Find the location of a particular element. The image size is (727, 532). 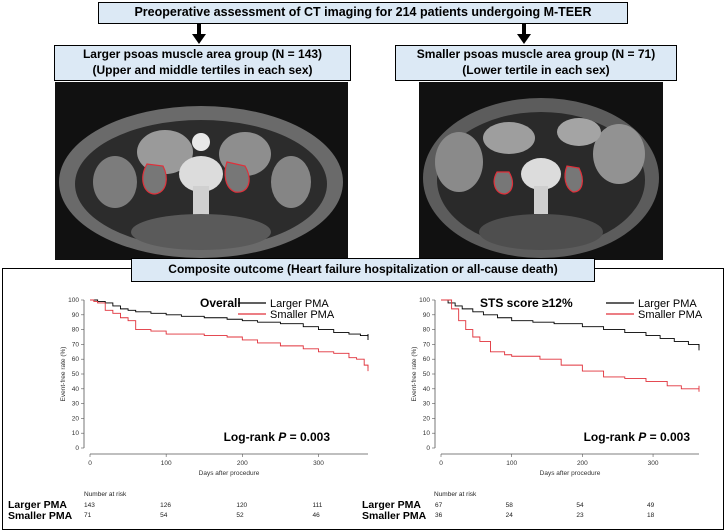

risk-value: 23 is located at coordinates (580, 515).